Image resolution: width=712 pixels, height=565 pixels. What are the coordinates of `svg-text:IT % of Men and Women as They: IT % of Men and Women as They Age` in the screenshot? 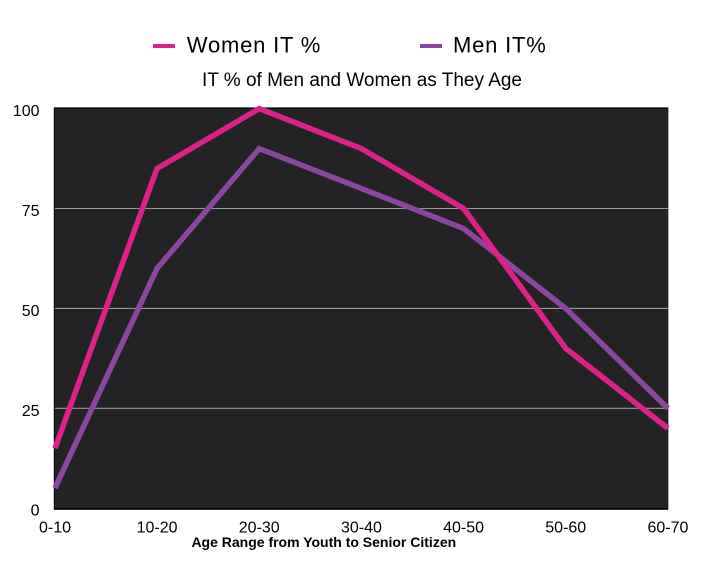 It's located at (362, 80).